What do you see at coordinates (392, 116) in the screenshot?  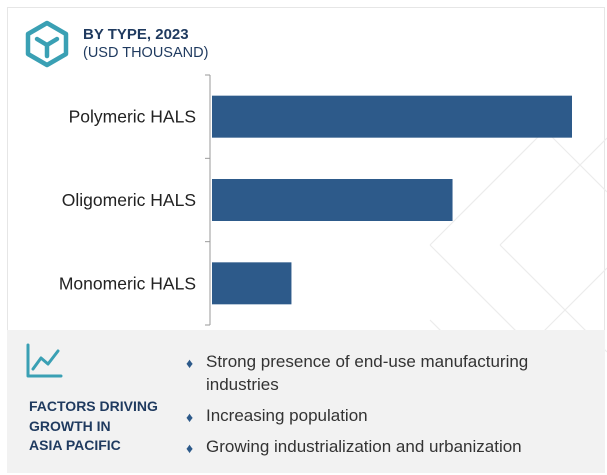 I see `bar-polymeric-hals` at bounding box center [392, 116].